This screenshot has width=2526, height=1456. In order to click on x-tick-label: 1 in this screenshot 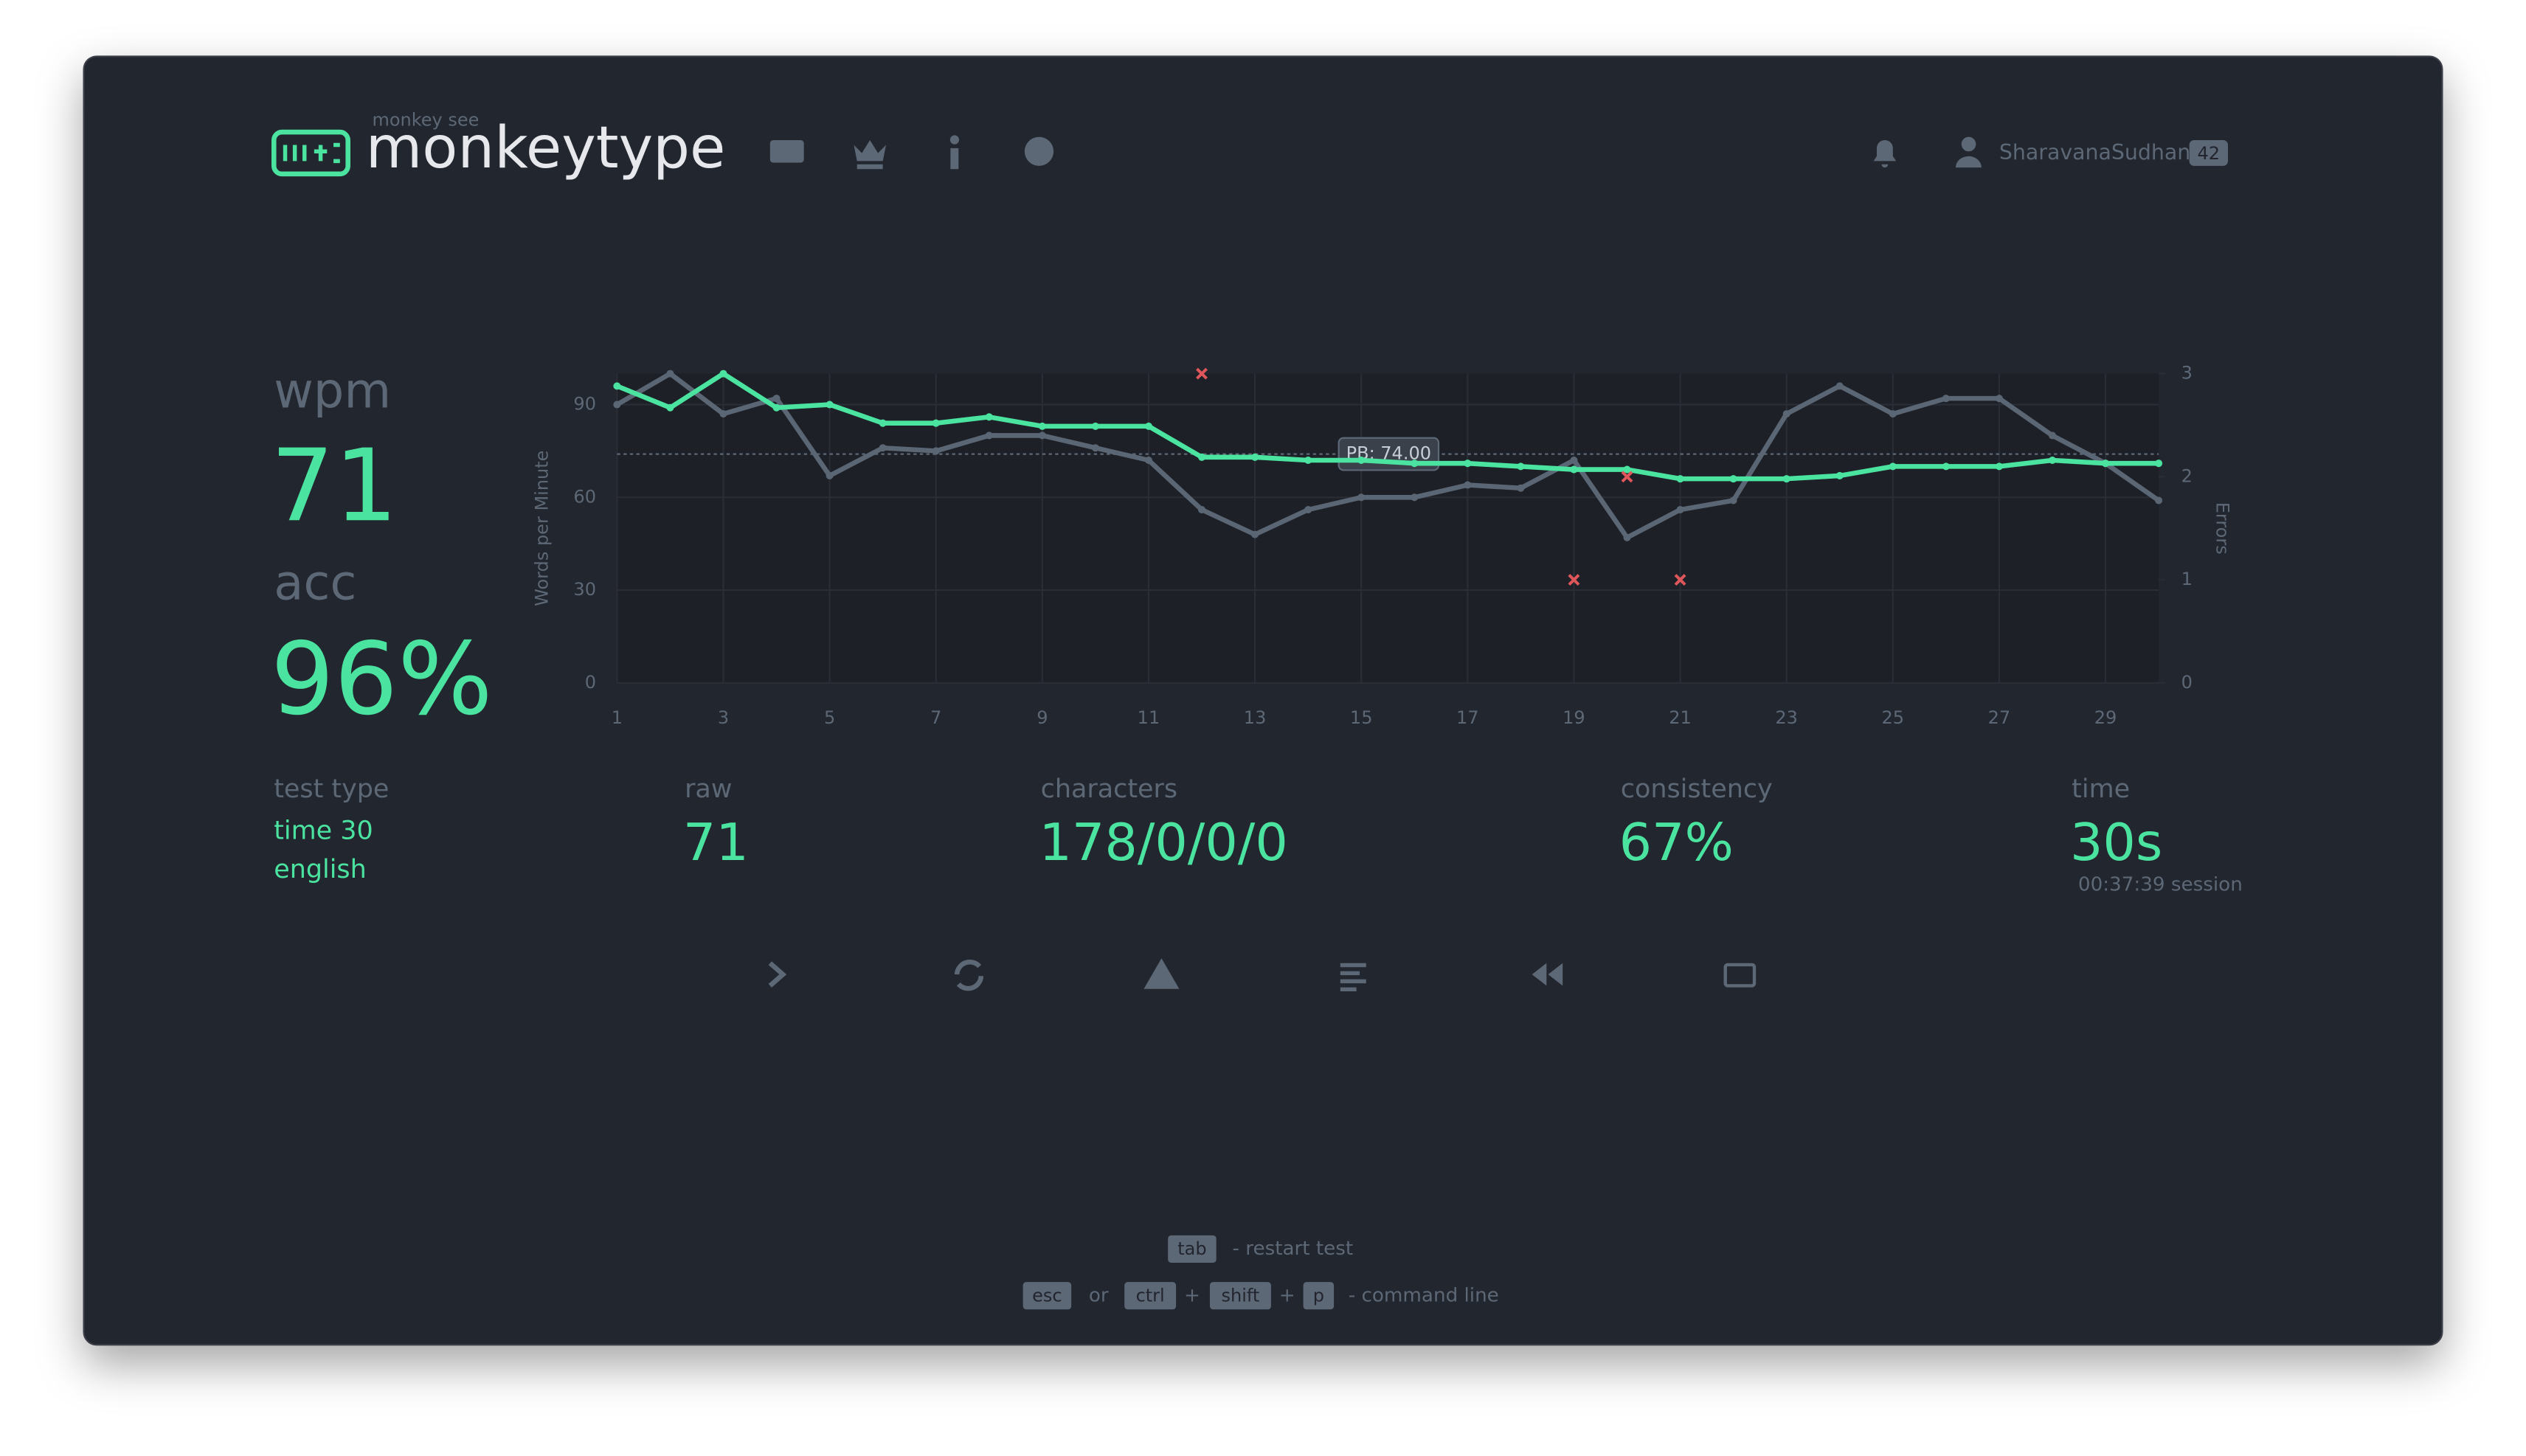, I will do `click(617, 717)`.